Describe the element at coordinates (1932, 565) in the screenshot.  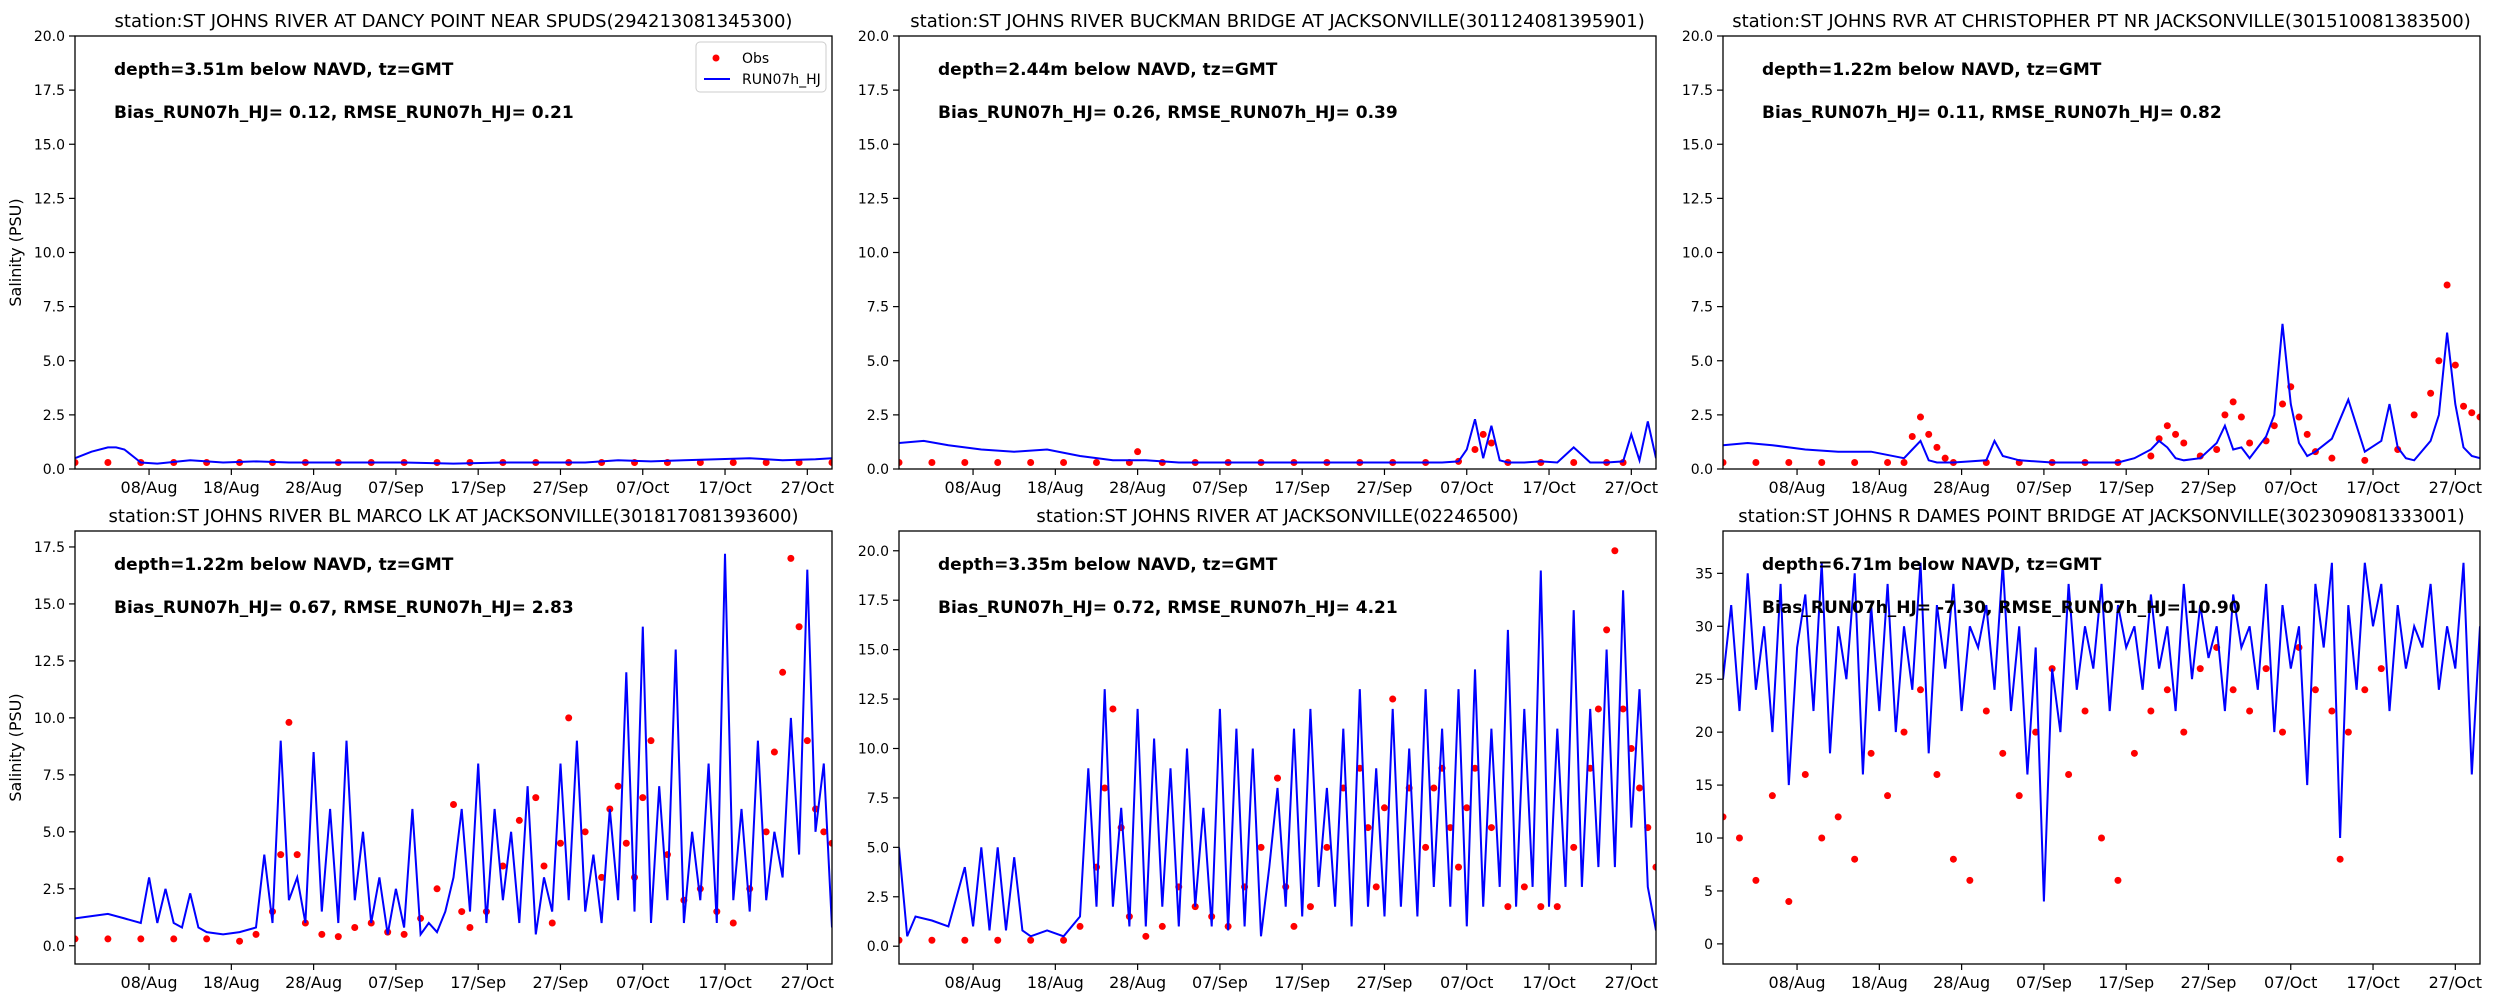
I see `depth-annotation: depth=6.71m below NAVD, tz=GMT` at that location.